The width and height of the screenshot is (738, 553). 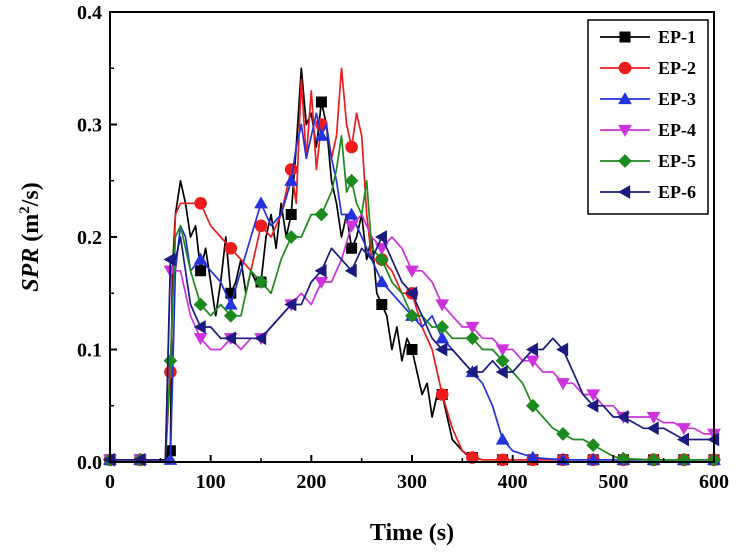 I want to click on x-tick-label: 0, so click(x=110, y=482).